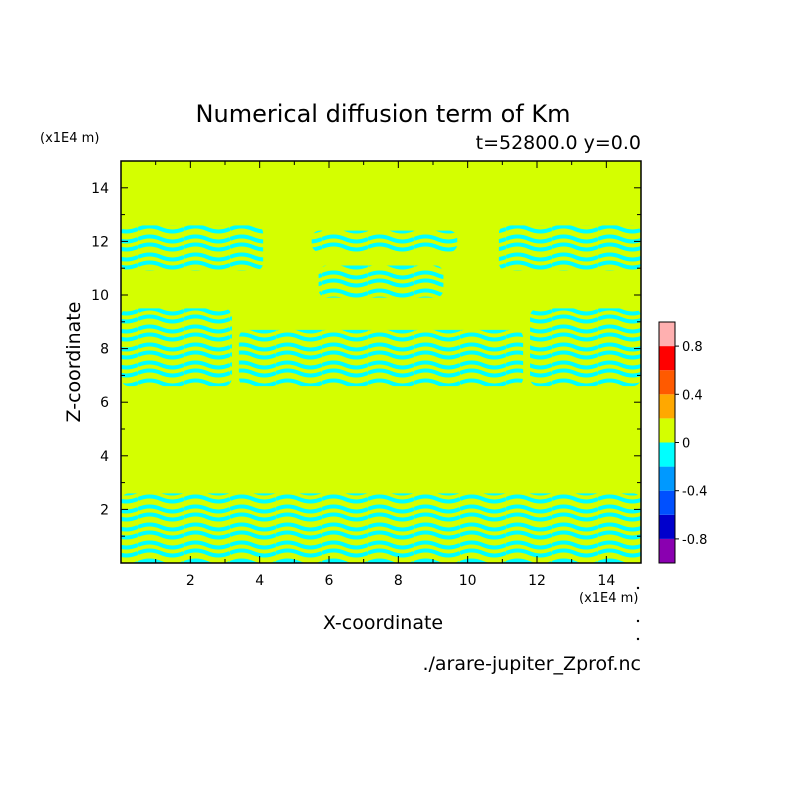  I want to click on chart-subtitle: t=52800.0 y=0.0, so click(558, 143).